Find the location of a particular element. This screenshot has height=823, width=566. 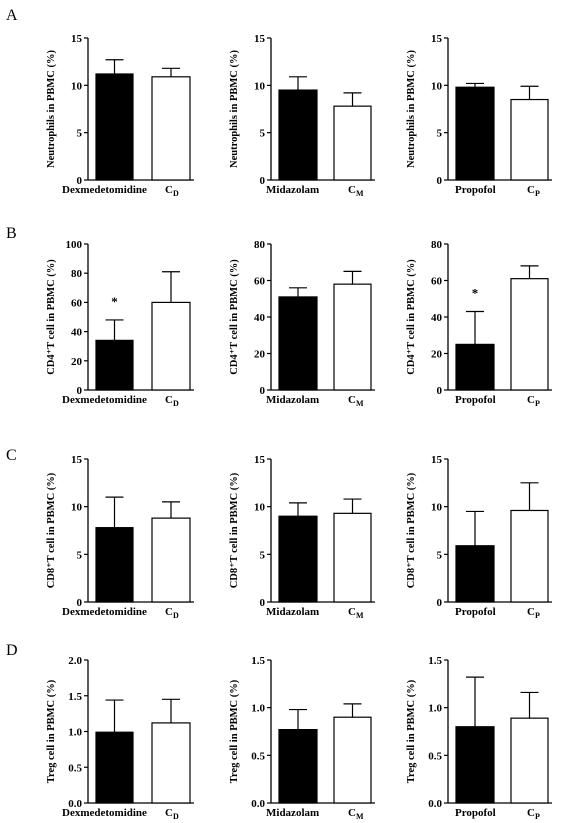

panel-letter: B is located at coordinates (11, 233).